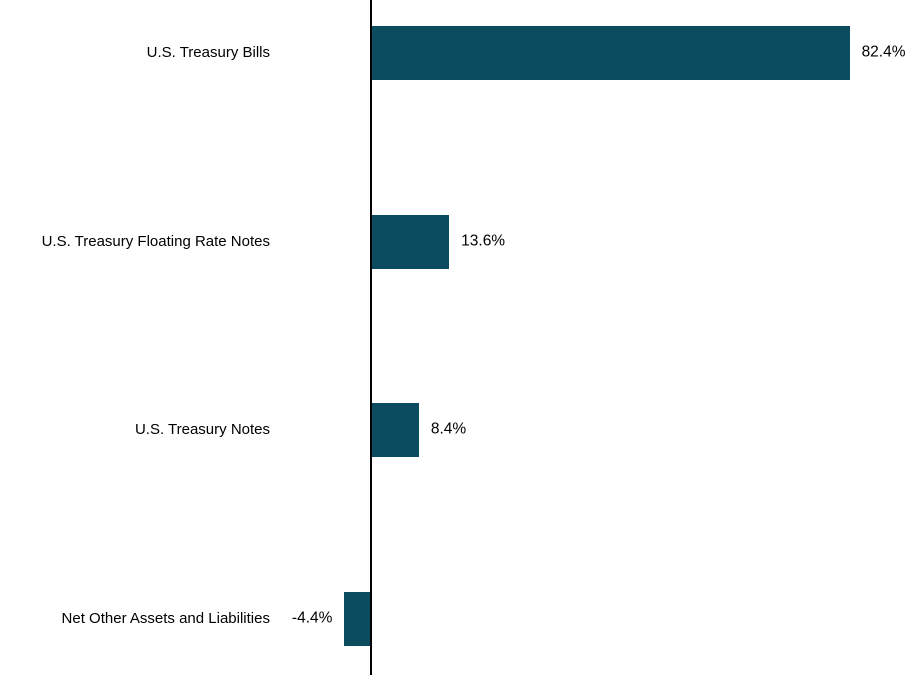 The image size is (910, 675). Describe the element at coordinates (371, 337) in the screenshot. I see `y-axis-baseline` at that location.